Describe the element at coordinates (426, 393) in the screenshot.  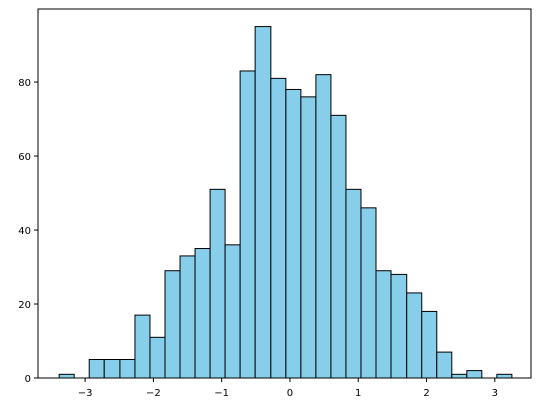
I see `x-tick-label: 2` at that location.